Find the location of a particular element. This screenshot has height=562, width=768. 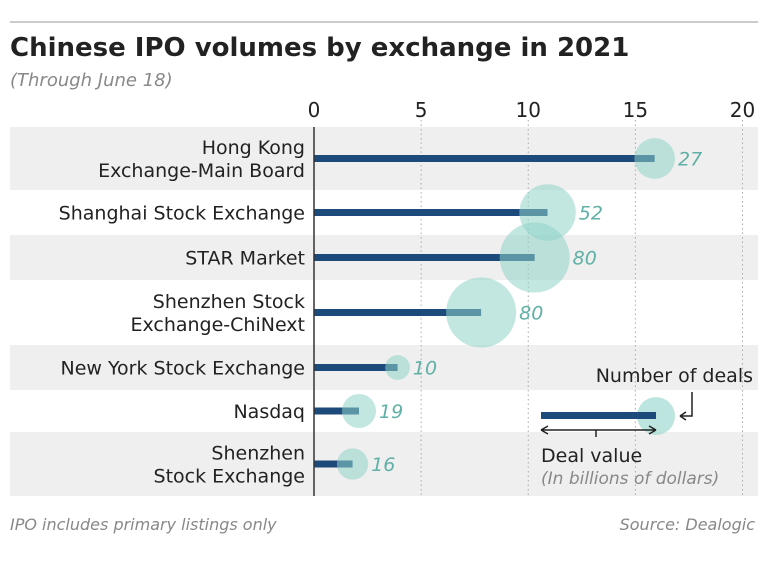

category-label: Shanghai Stock Exchange is located at coordinates (182, 214).